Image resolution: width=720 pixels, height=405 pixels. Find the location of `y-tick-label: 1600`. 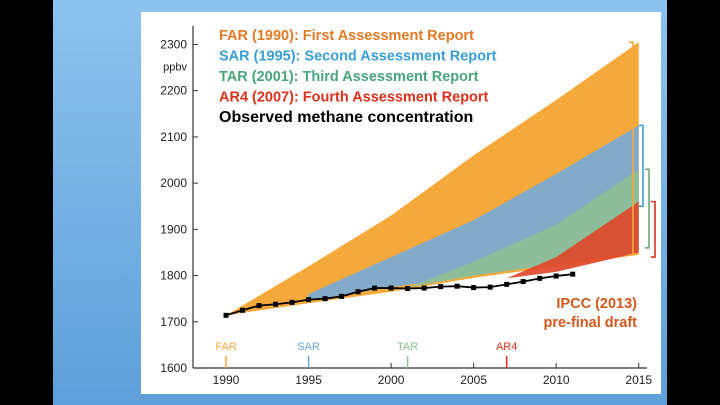

y-tick-label: 1600 is located at coordinates (173, 368).